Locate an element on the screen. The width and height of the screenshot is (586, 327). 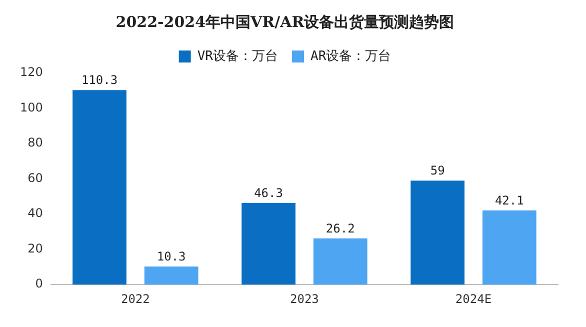
legend-label: VR设备：万台 is located at coordinates (237, 56).